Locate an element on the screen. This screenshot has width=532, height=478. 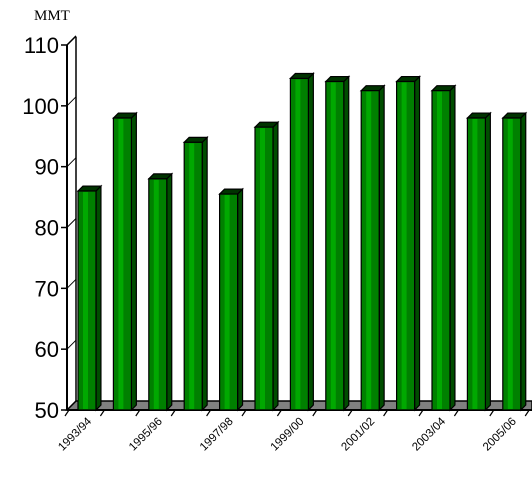
x-tick-label: 2001/02 is located at coordinates (358, 435).